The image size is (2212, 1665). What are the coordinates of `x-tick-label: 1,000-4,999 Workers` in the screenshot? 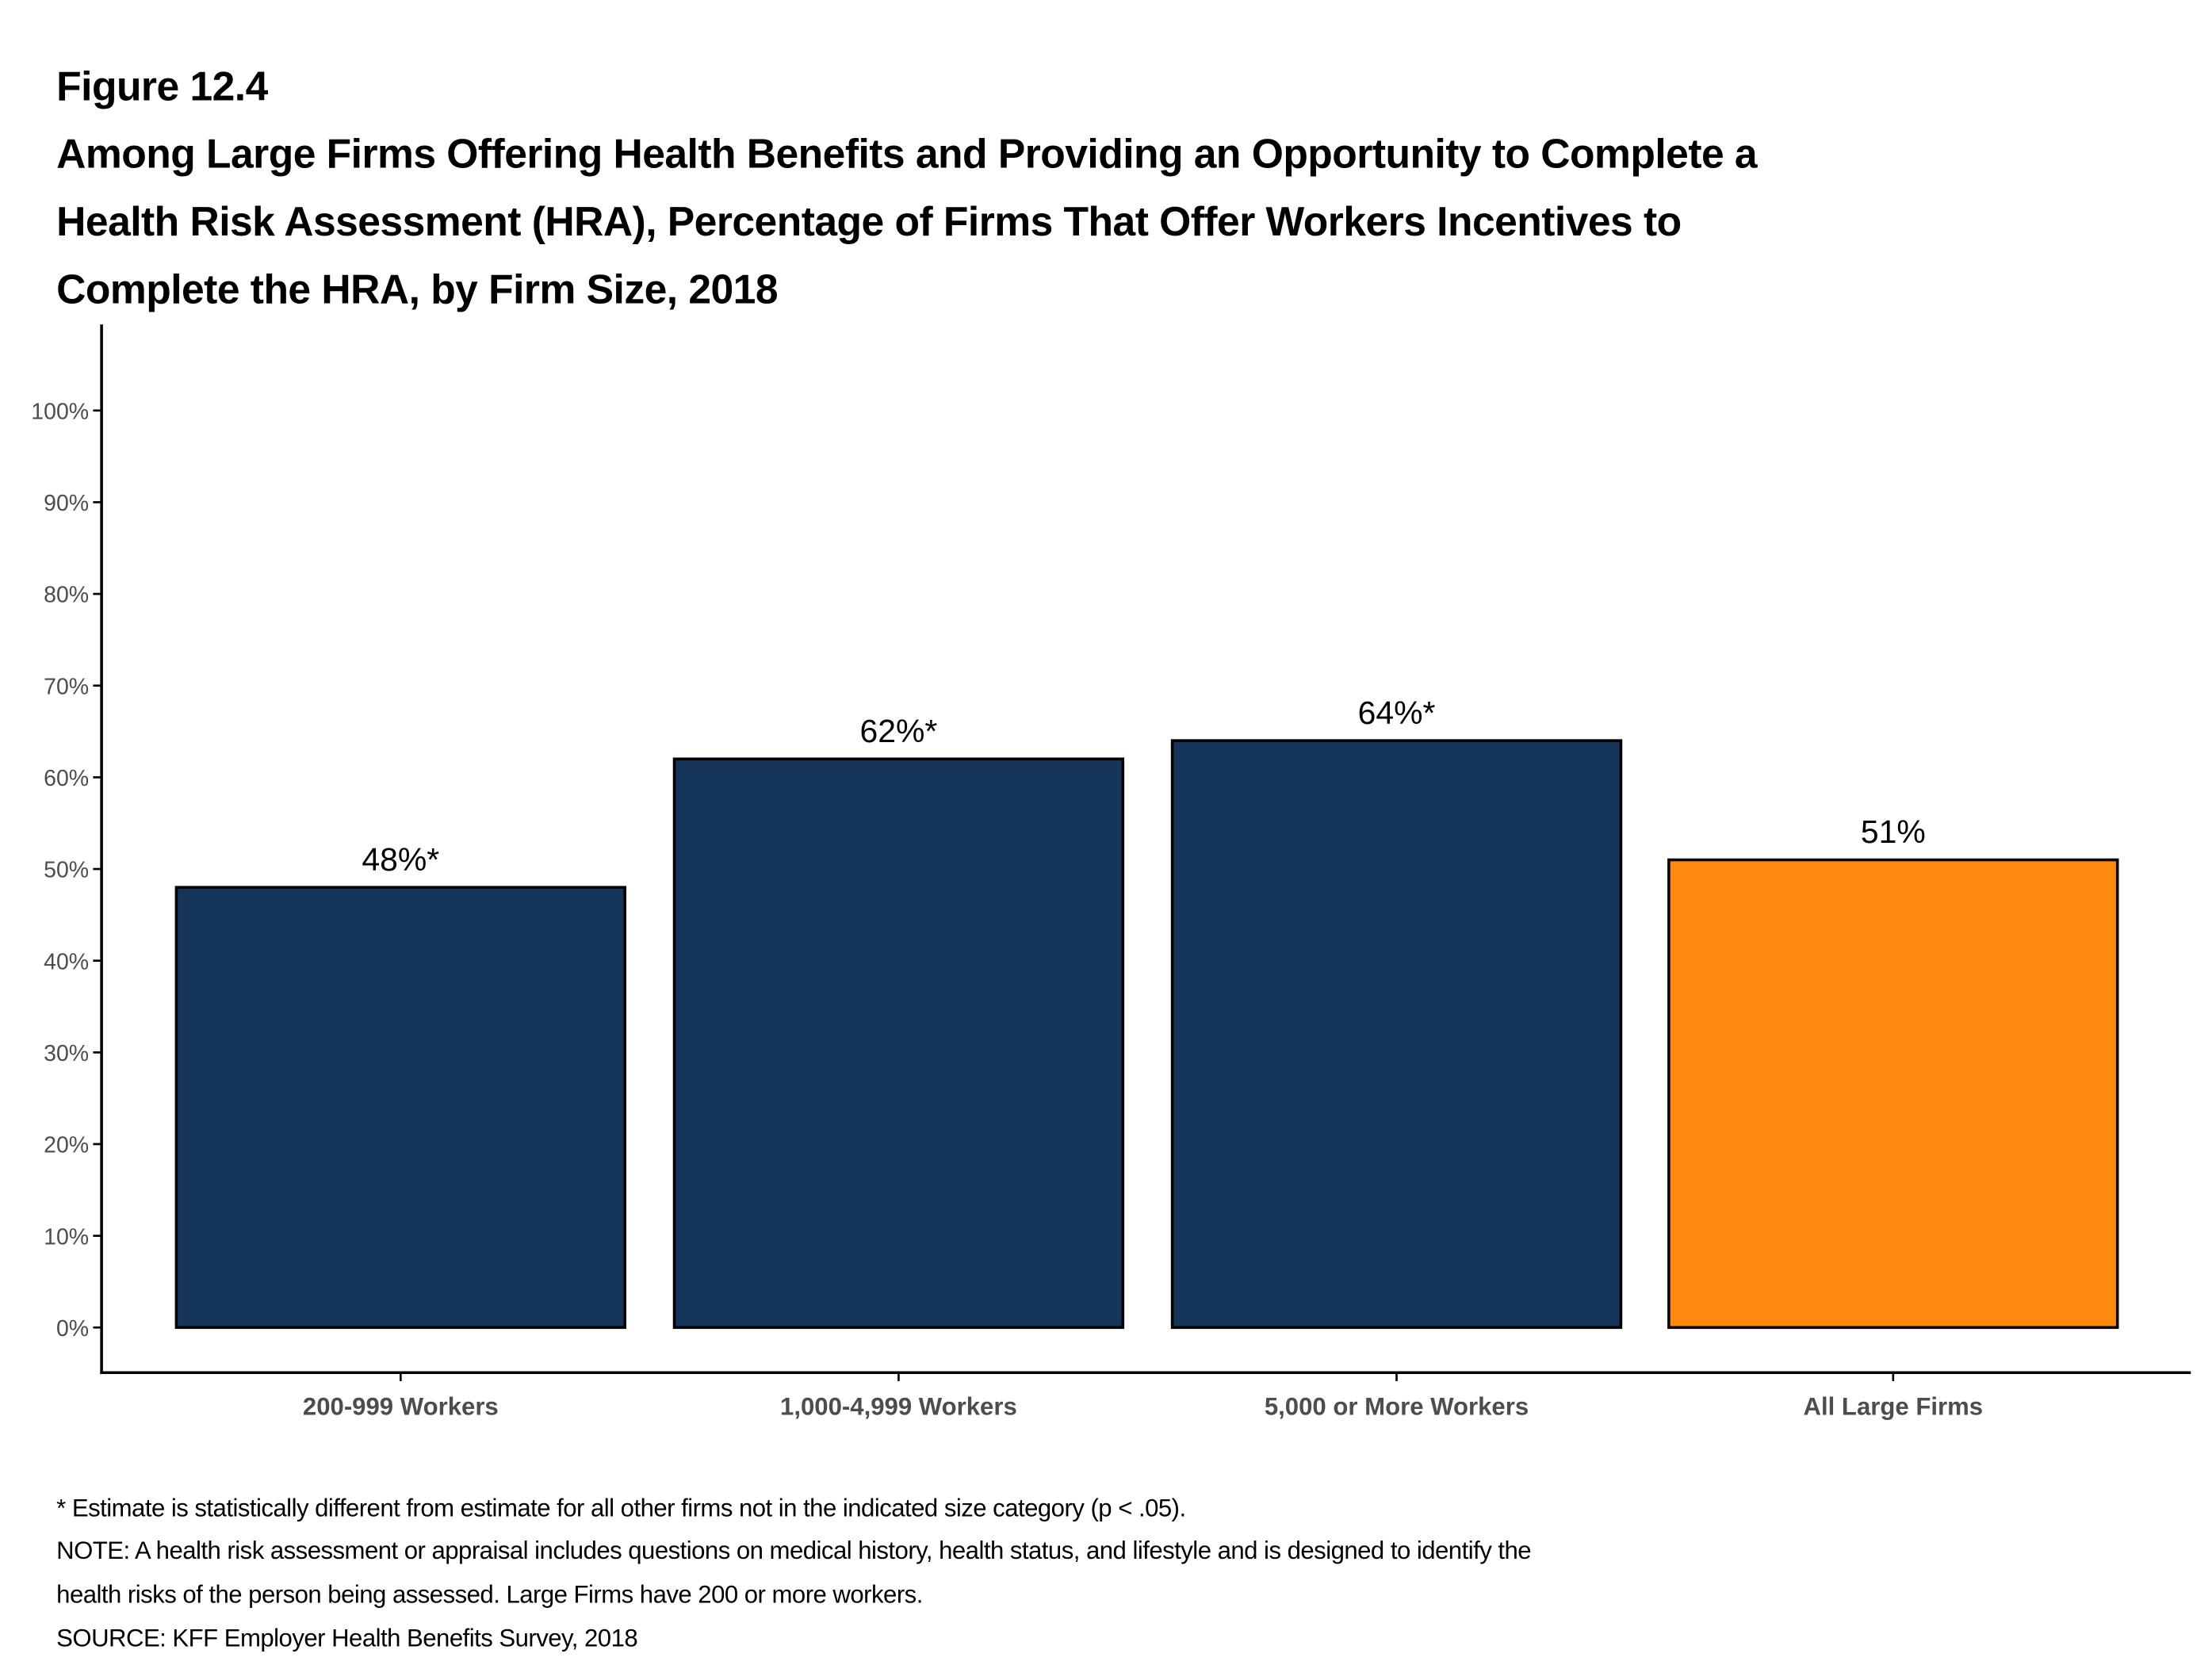 It's located at (899, 1407).